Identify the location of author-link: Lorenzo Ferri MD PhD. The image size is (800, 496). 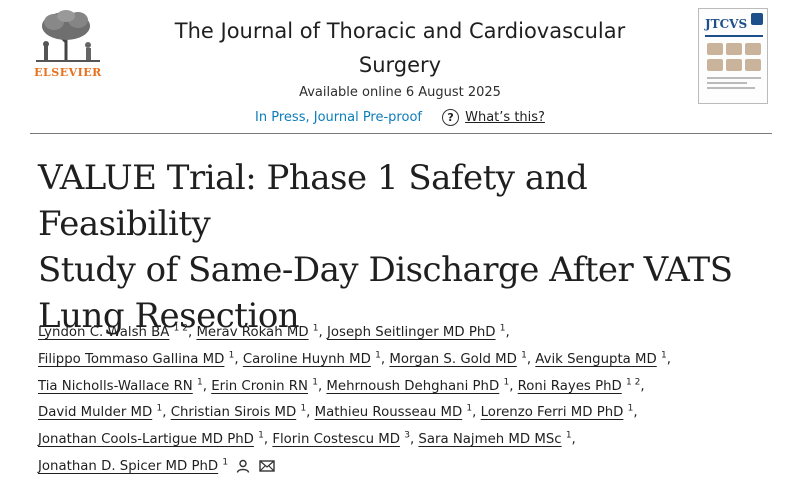
(552, 413).